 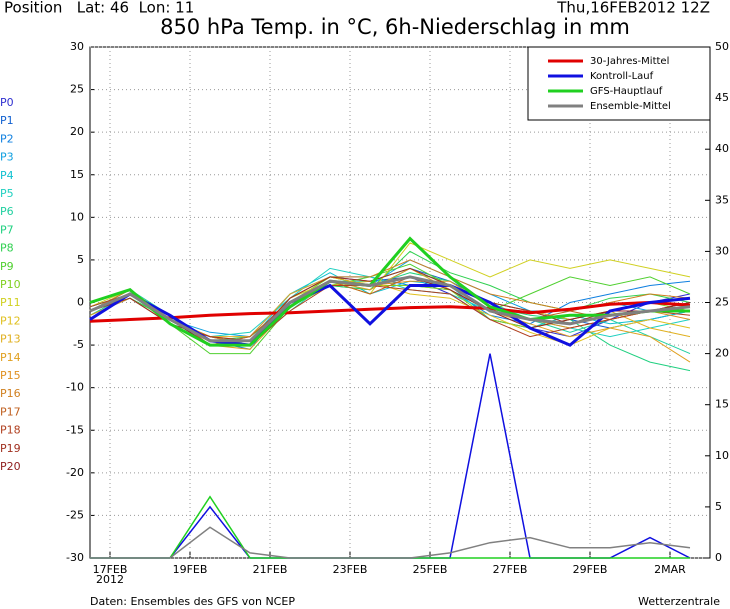 I want to click on member-label: P1, so click(x=7, y=120).